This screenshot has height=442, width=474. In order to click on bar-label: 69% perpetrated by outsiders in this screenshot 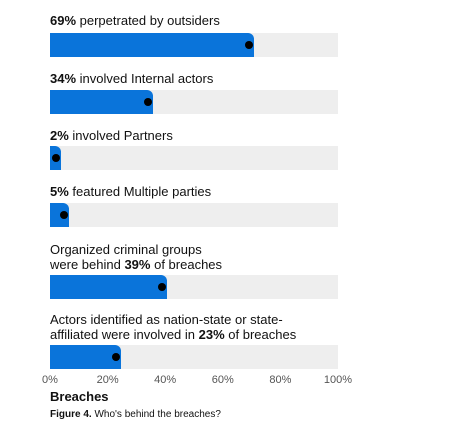, I will do `click(135, 20)`.